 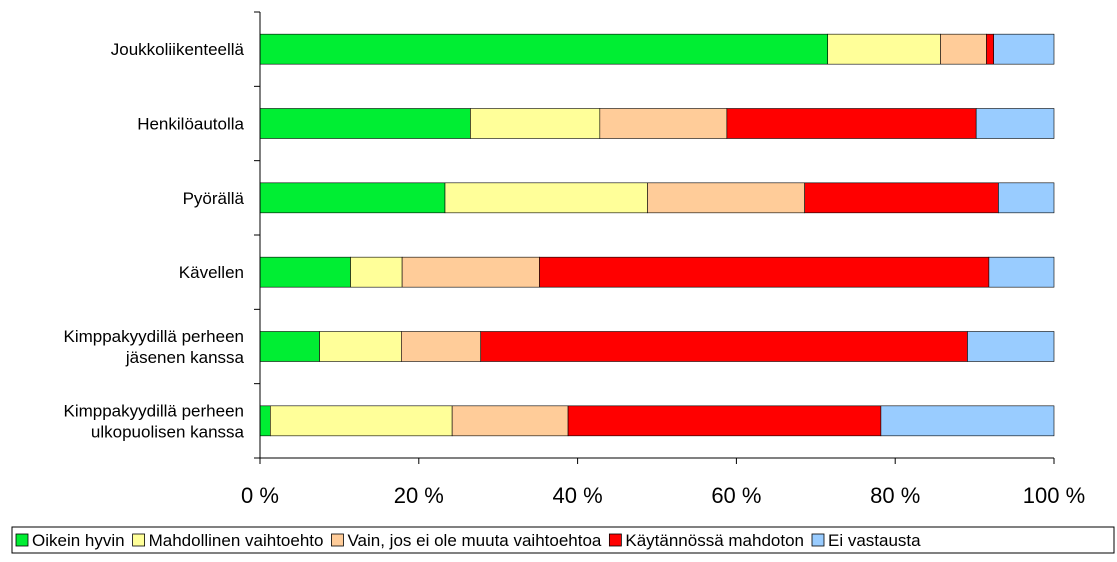 I want to click on category-label: Pyörällä, so click(x=214, y=198).